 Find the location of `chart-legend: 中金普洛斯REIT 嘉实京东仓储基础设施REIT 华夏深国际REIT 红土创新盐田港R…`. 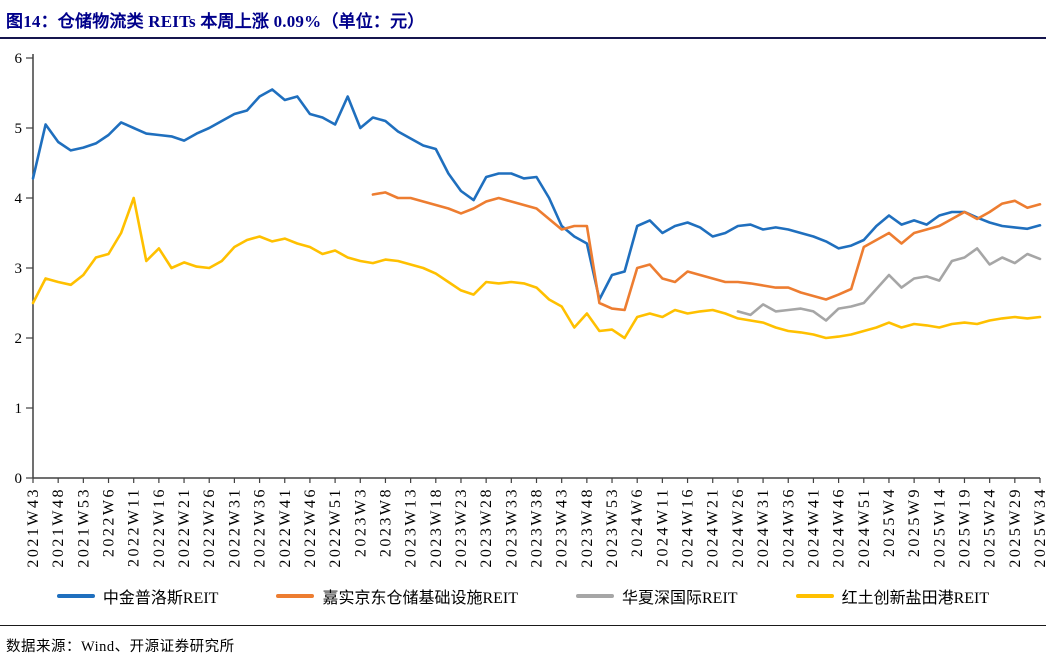

chart-legend: 中金普洛斯REIT 嘉实京东仓储基础设施REIT 华夏深国际REIT 红土创新盐田港R… is located at coordinates (523, 596).